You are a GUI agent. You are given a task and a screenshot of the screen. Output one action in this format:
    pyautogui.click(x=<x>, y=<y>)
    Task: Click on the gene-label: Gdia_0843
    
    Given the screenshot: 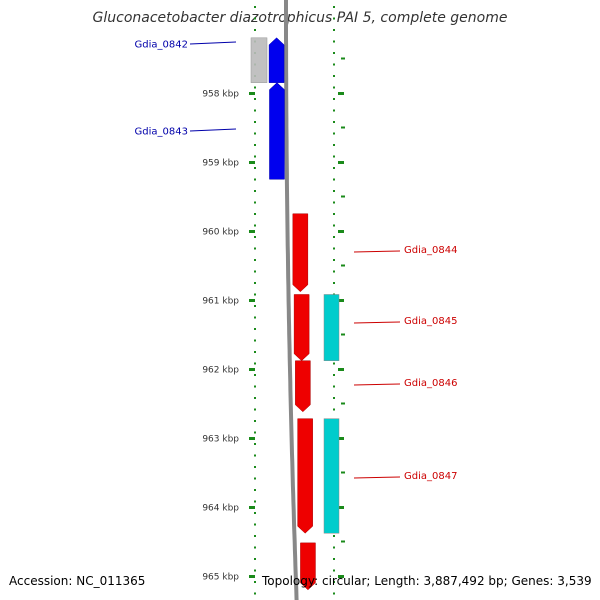 What is the action you would take?
    pyautogui.click(x=161, y=132)
    